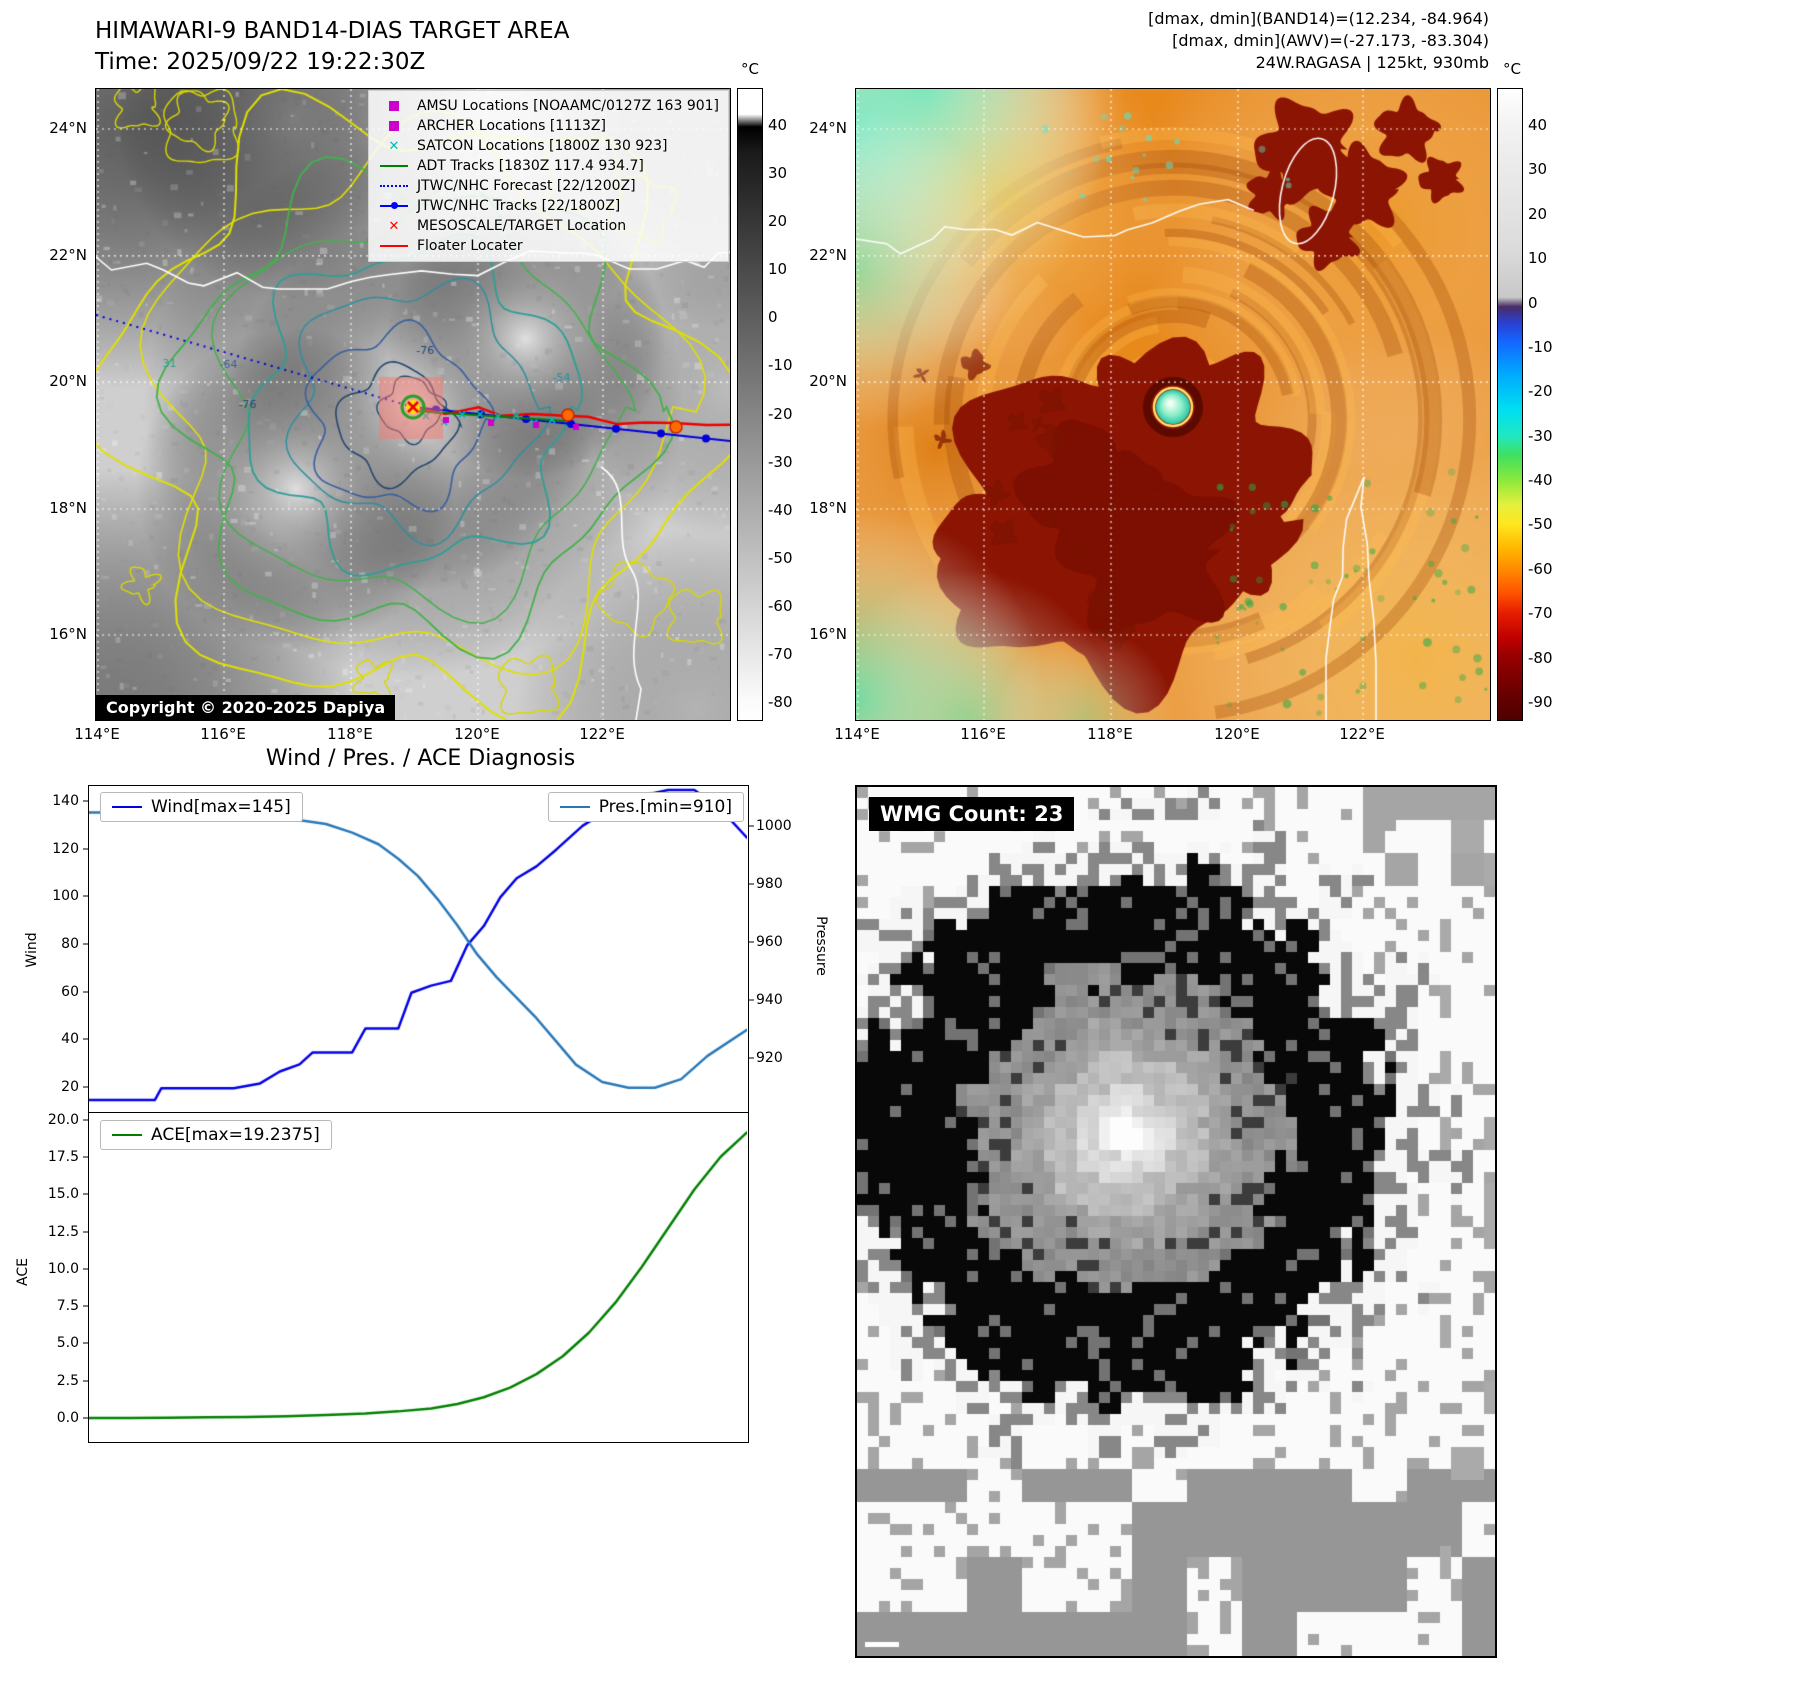 The image size is (1801, 1690). Describe the element at coordinates (418, 1277) in the screenshot. I see `ace-chart` at that location.